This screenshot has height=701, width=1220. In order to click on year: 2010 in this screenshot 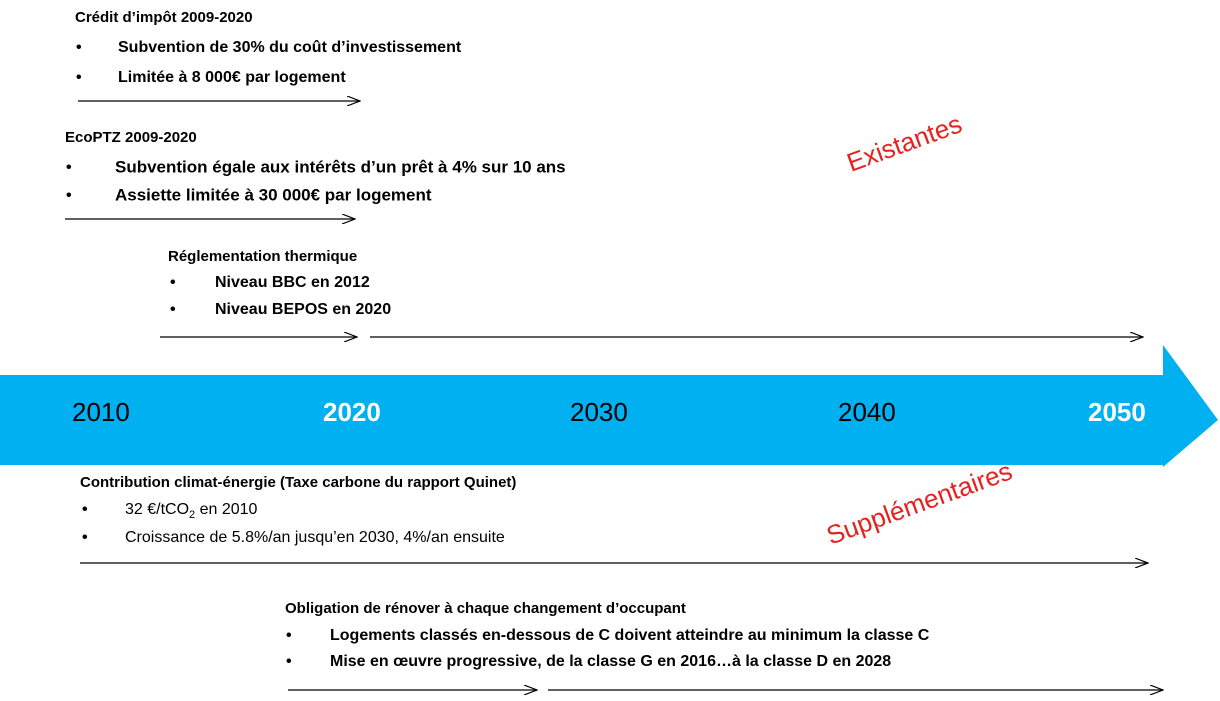, I will do `click(101, 412)`.